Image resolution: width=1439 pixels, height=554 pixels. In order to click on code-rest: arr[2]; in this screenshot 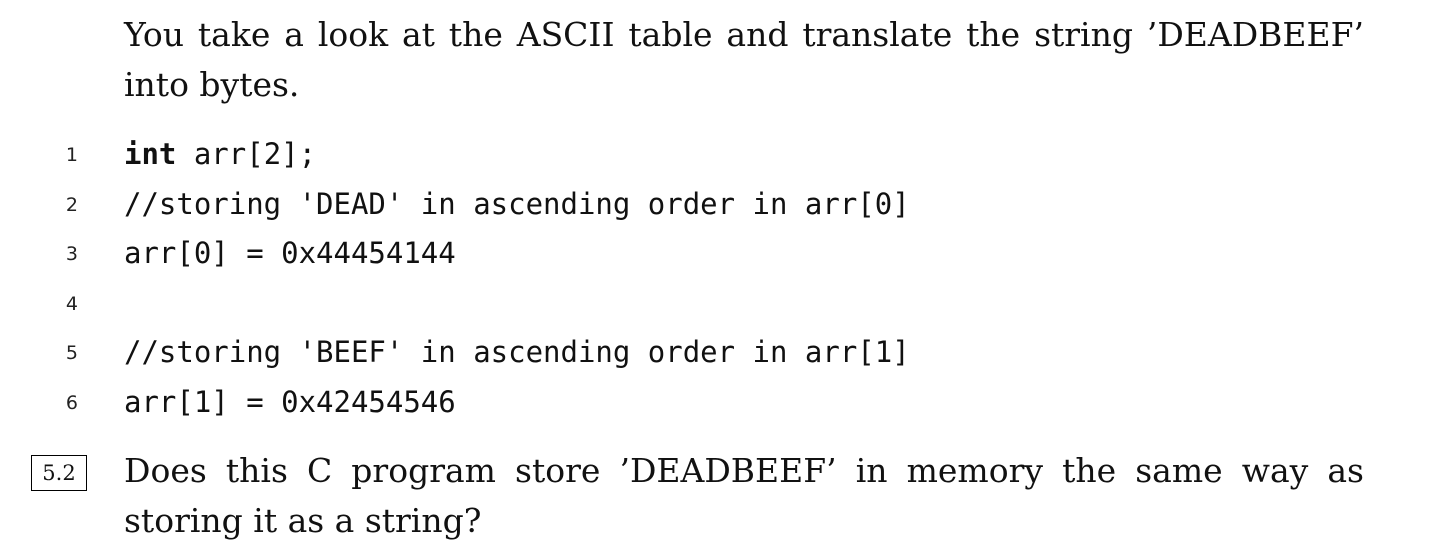, I will do `click(246, 154)`.